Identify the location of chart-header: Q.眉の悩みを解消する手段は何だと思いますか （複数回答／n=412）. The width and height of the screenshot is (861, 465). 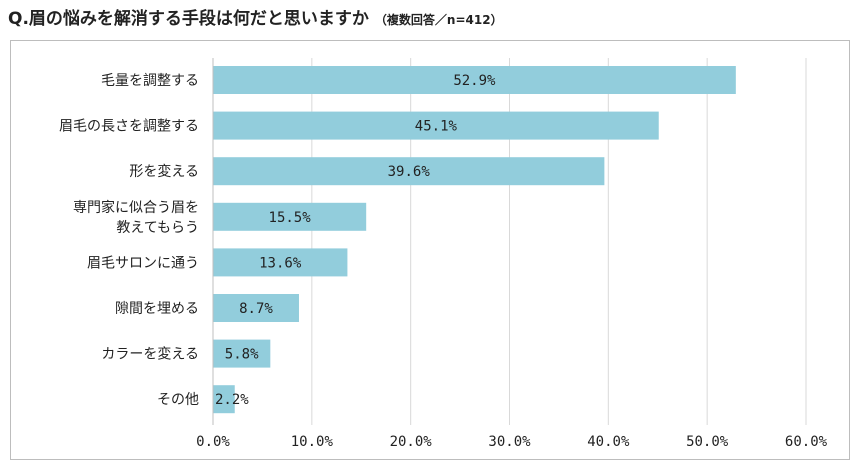
(255, 17).